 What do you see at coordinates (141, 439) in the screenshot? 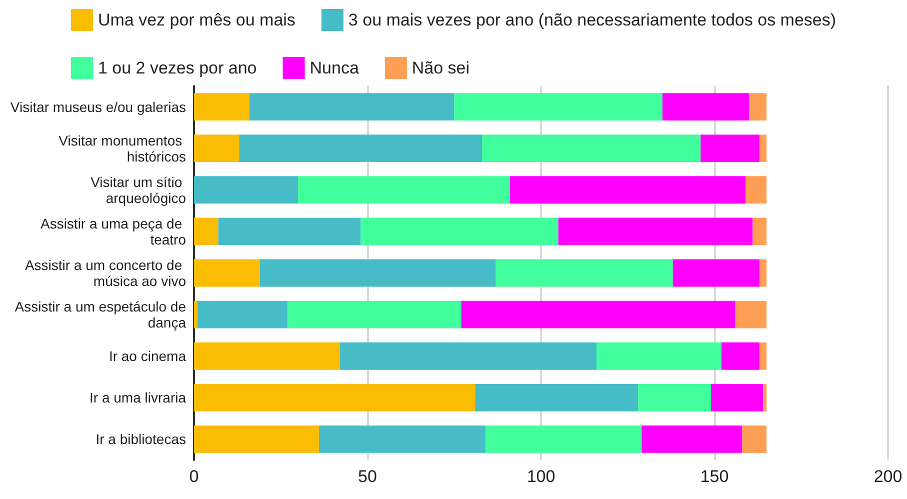
I see `y-tick-label: Ir a bibliotecas` at bounding box center [141, 439].